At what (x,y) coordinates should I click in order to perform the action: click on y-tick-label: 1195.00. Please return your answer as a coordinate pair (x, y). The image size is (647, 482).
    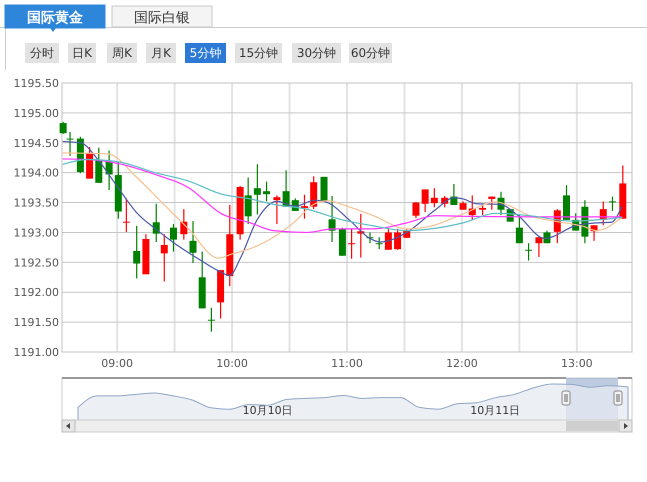
    Looking at the image, I should click on (36, 113).